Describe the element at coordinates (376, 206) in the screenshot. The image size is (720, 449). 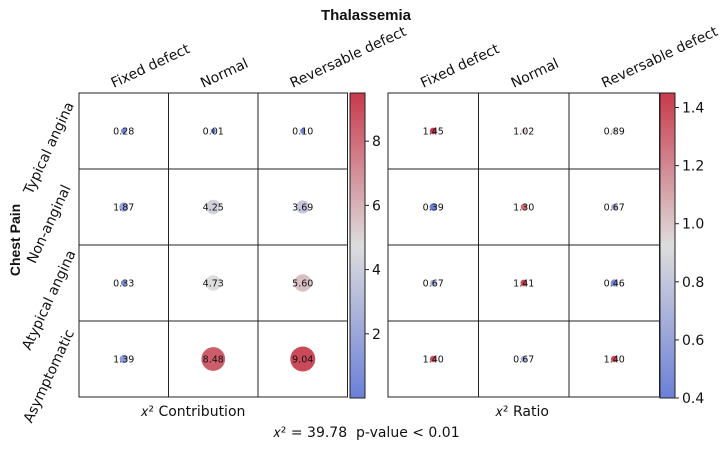
I see `colorbar-tick-label: 6` at that location.